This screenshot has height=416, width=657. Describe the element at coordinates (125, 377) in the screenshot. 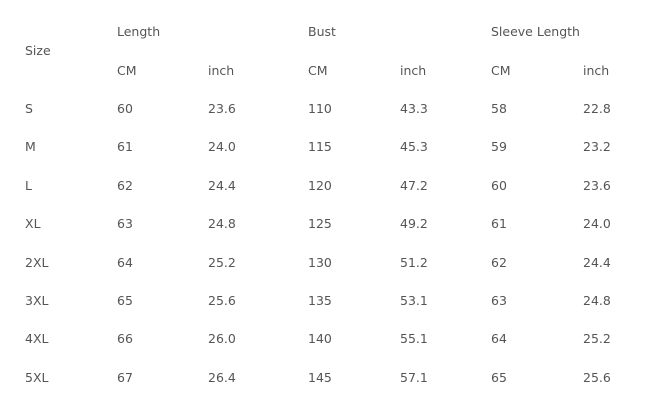

I see `measurement: 67` at that location.